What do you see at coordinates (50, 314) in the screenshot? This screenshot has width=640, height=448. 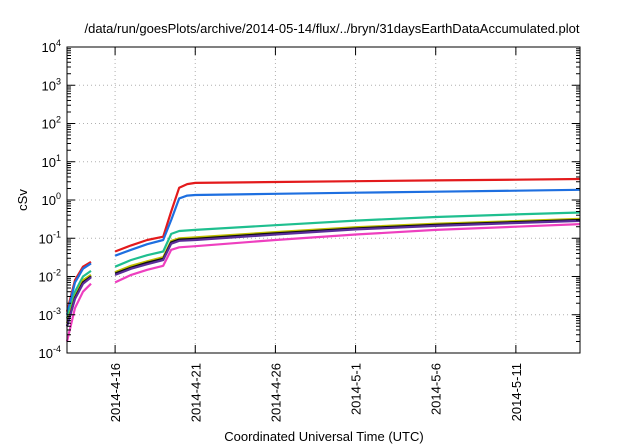 I see `y-tick-label: 10⁻³` at bounding box center [50, 314].